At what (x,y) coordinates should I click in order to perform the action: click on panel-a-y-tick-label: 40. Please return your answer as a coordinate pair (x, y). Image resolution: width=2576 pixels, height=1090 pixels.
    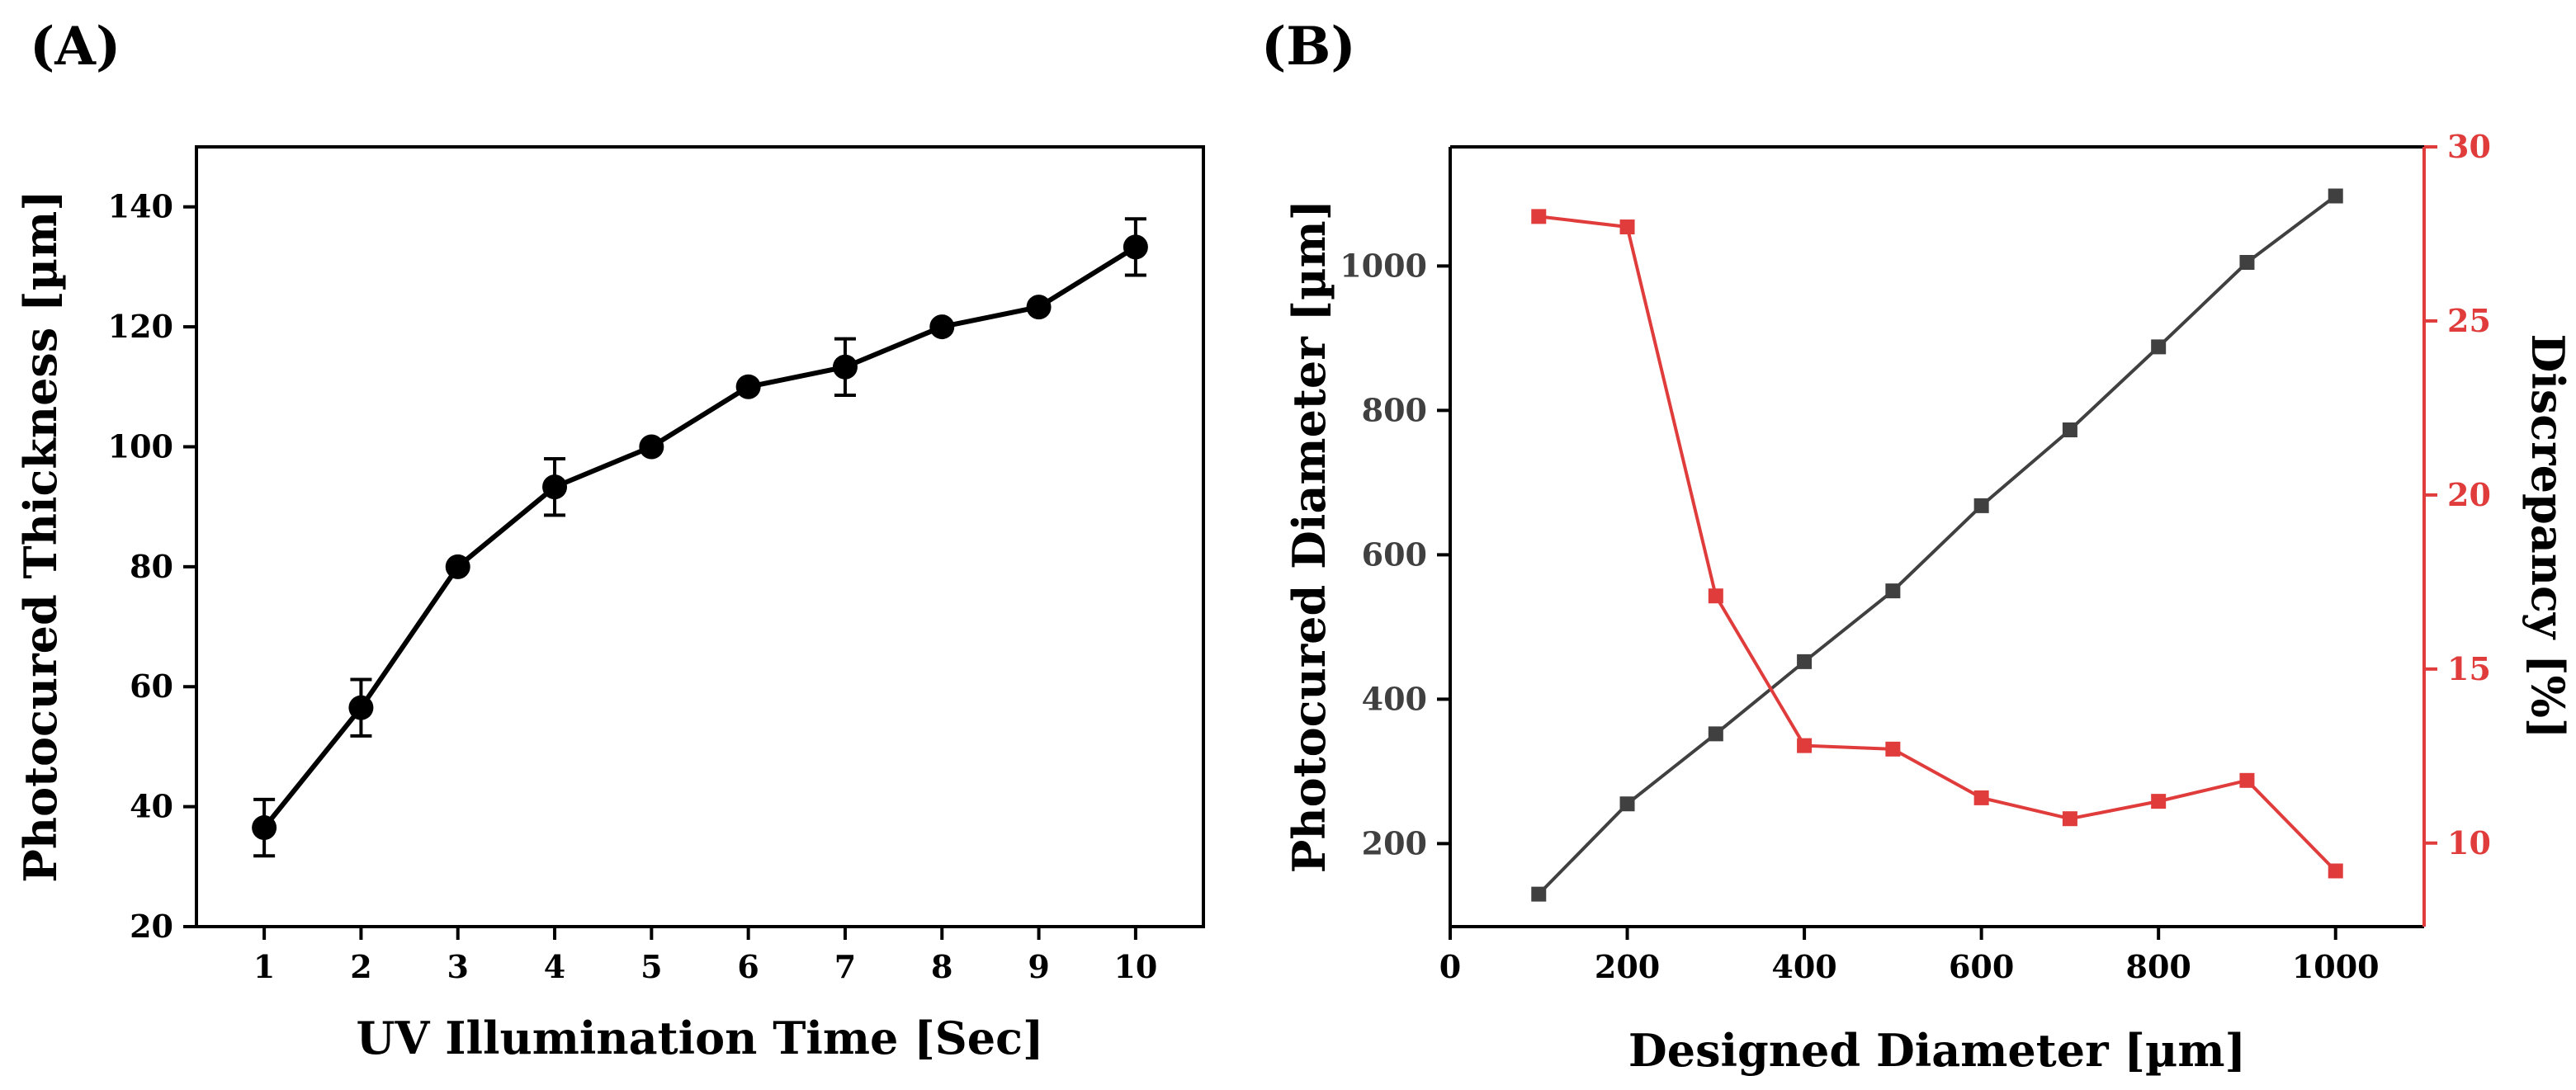
    Looking at the image, I should click on (151, 806).